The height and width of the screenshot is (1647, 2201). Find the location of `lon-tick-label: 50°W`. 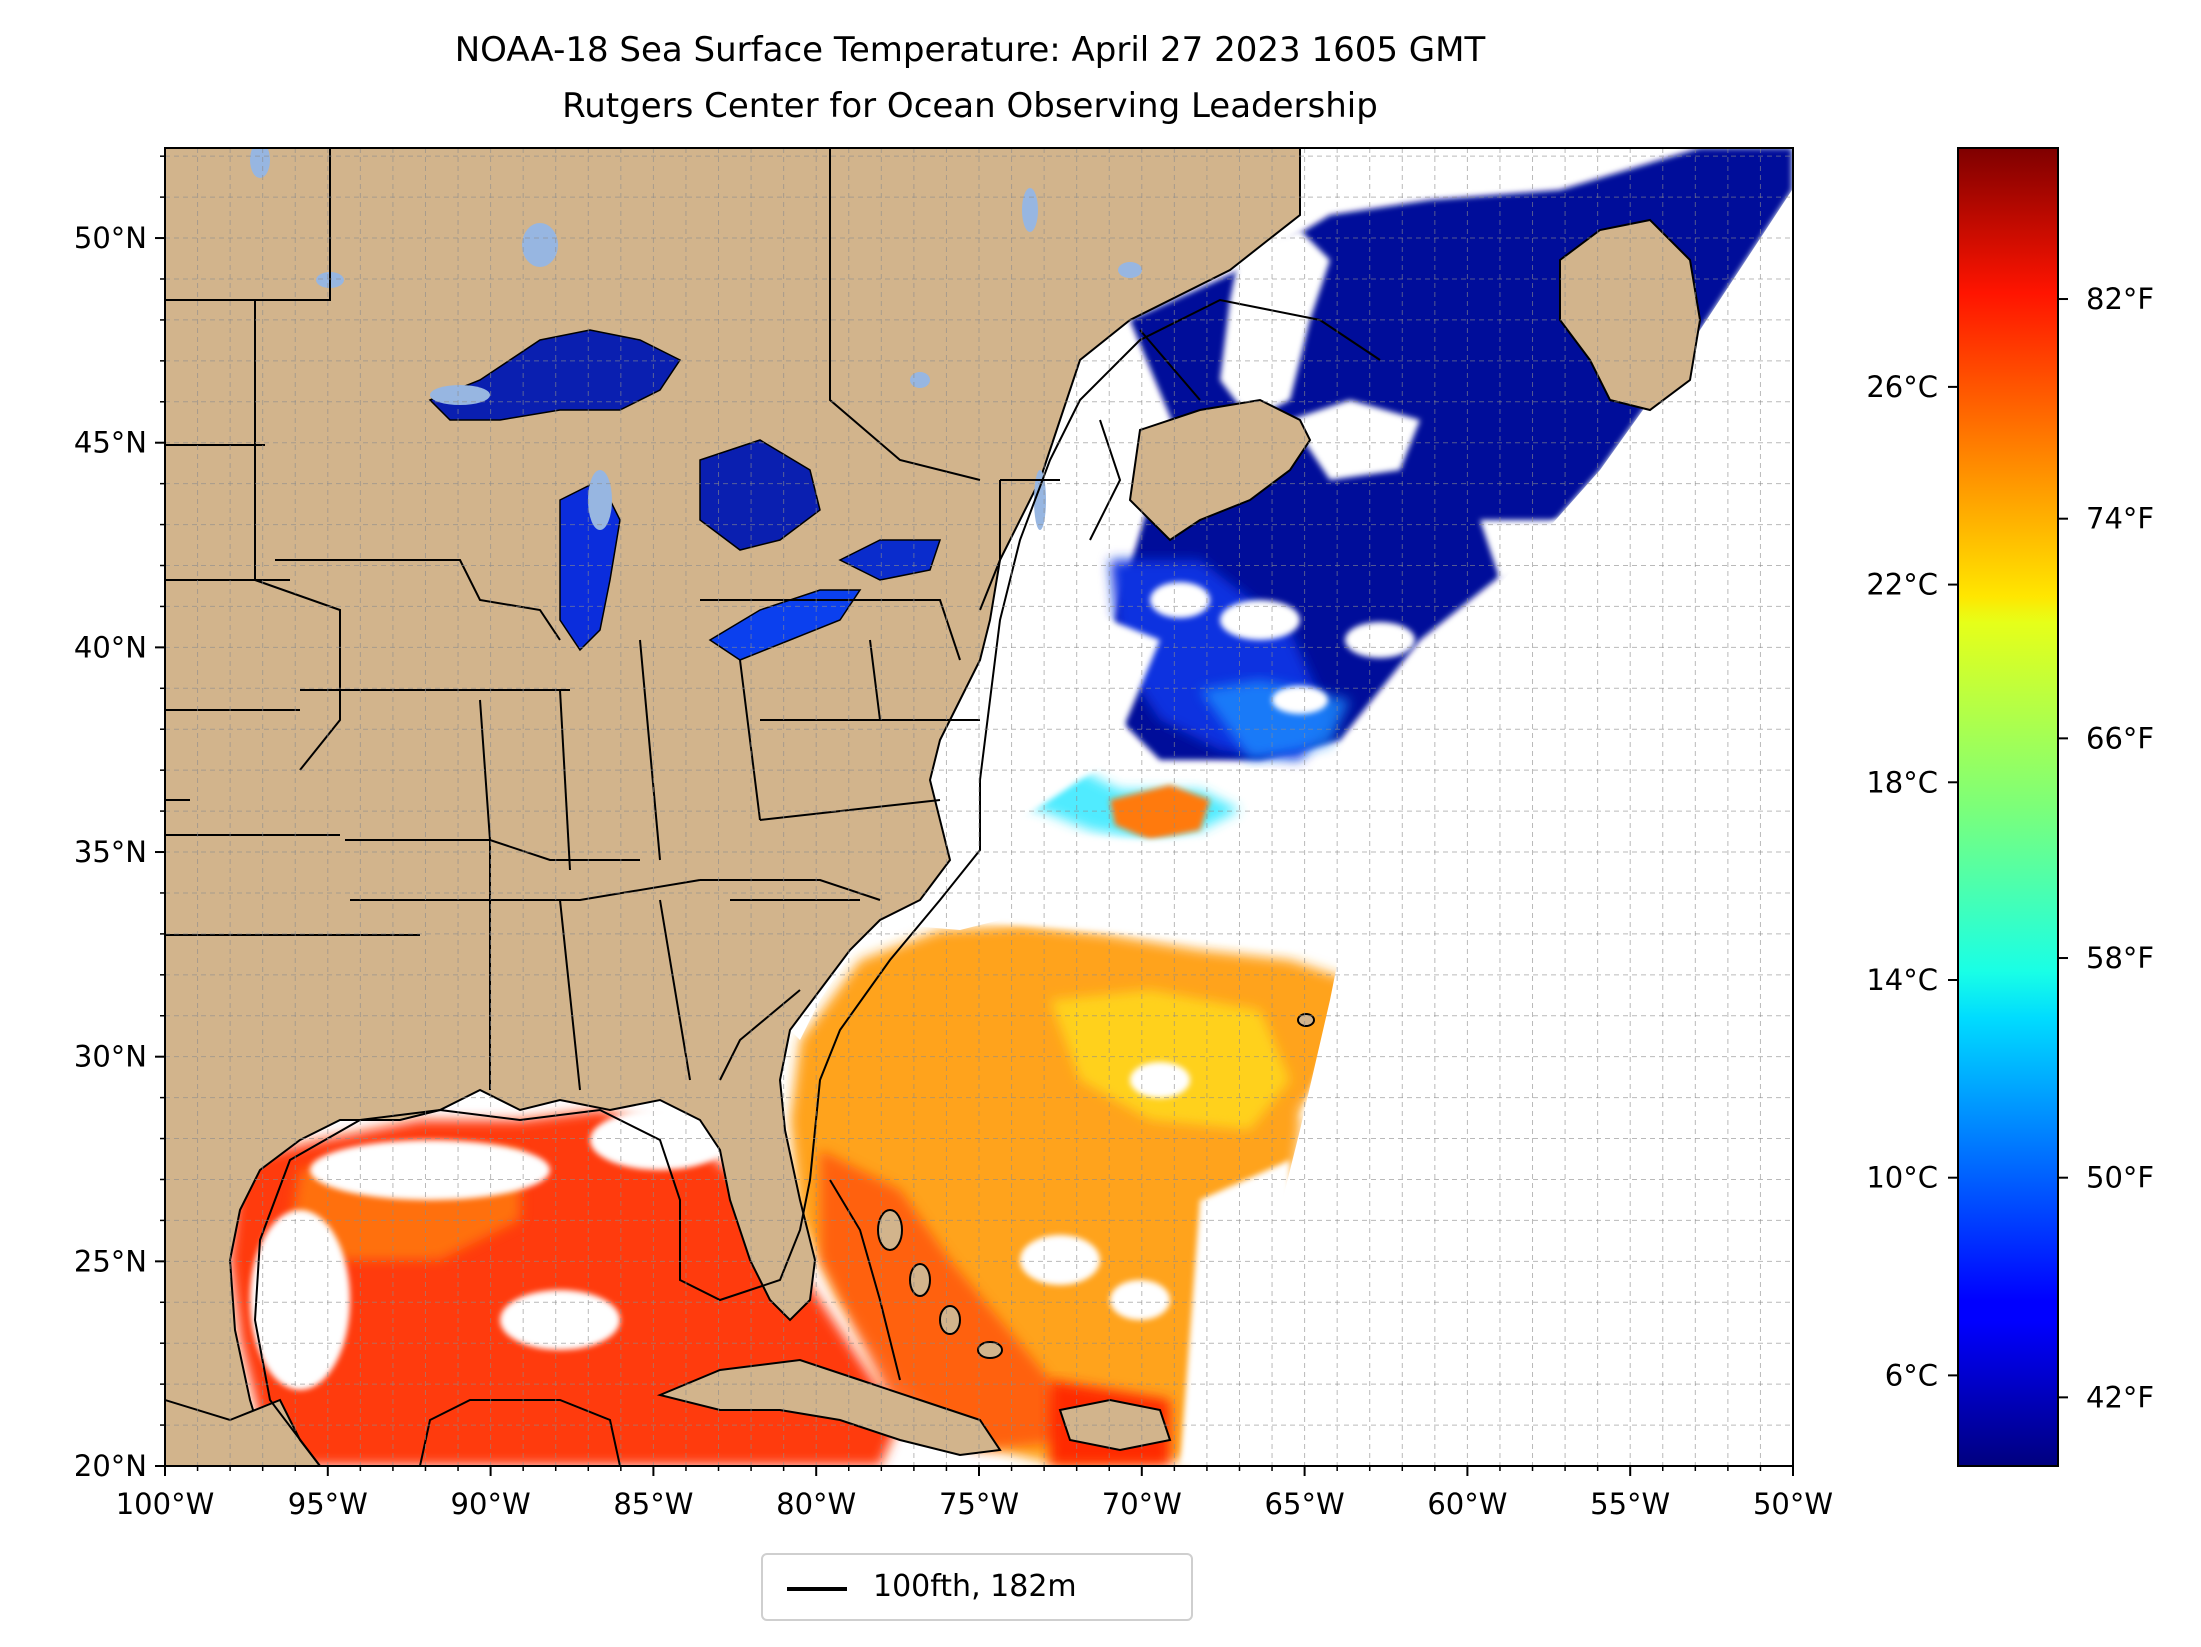

lon-tick-label: 50°W is located at coordinates (1793, 1504).